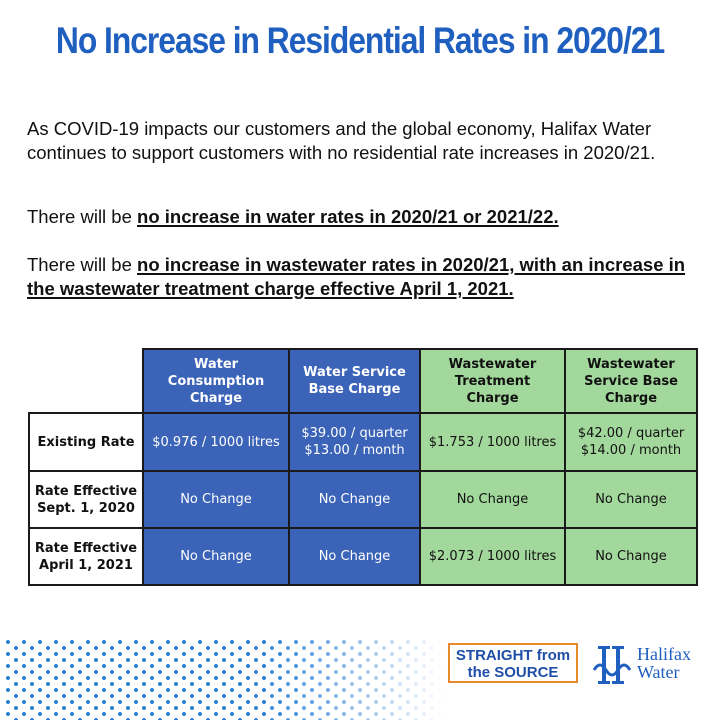 This screenshot has width=720, height=720. What do you see at coordinates (226, 681) in the screenshot?
I see `dot-pattern-decoration-offset` at bounding box center [226, 681].